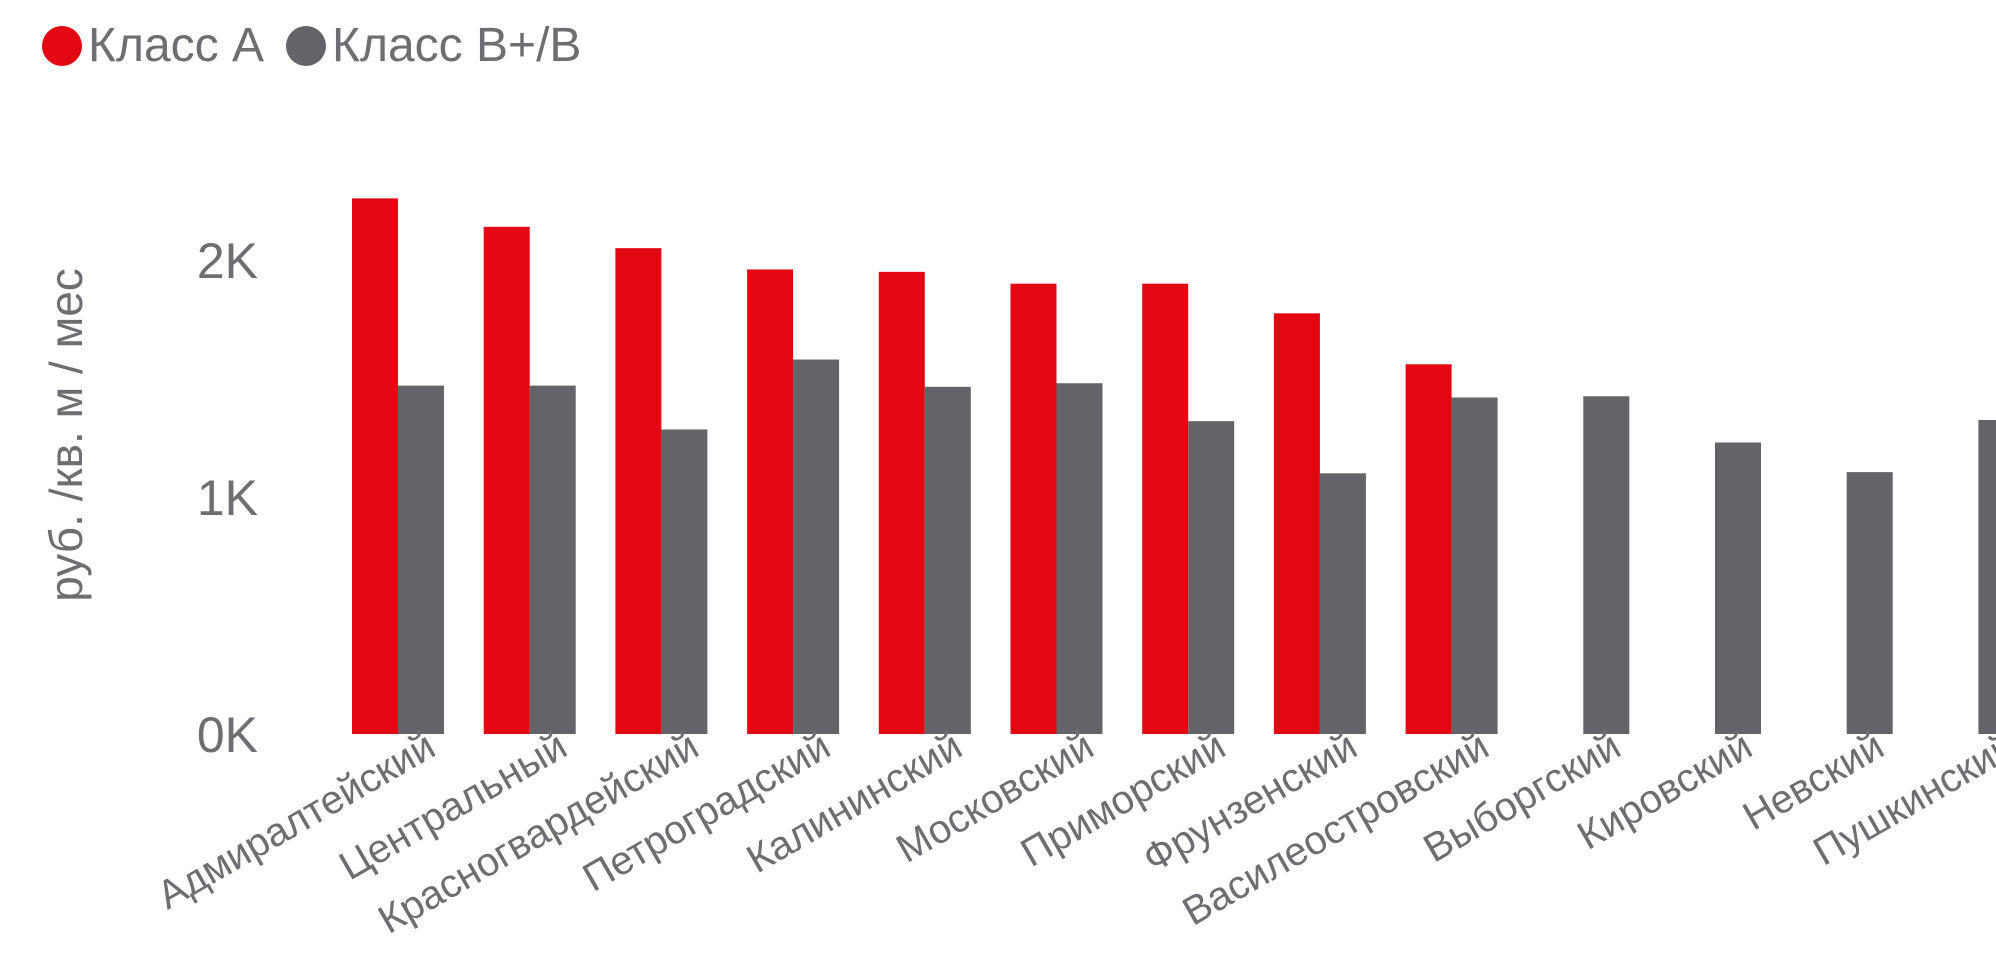  I want to click on legend-swatch-class-a, so click(62, 46).